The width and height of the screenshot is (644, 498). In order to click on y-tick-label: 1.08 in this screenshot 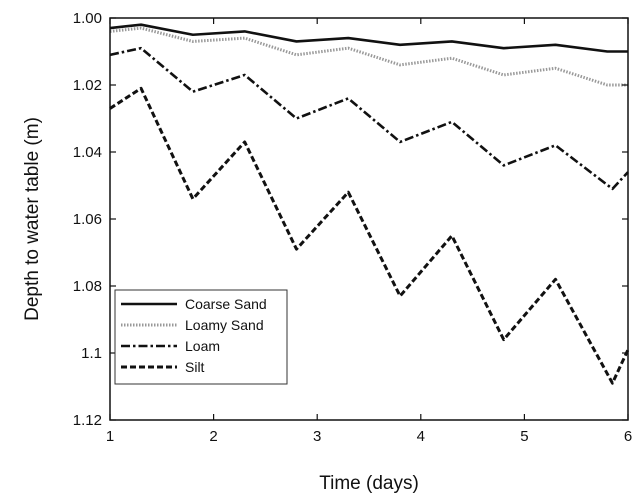, I will do `click(87, 286)`.